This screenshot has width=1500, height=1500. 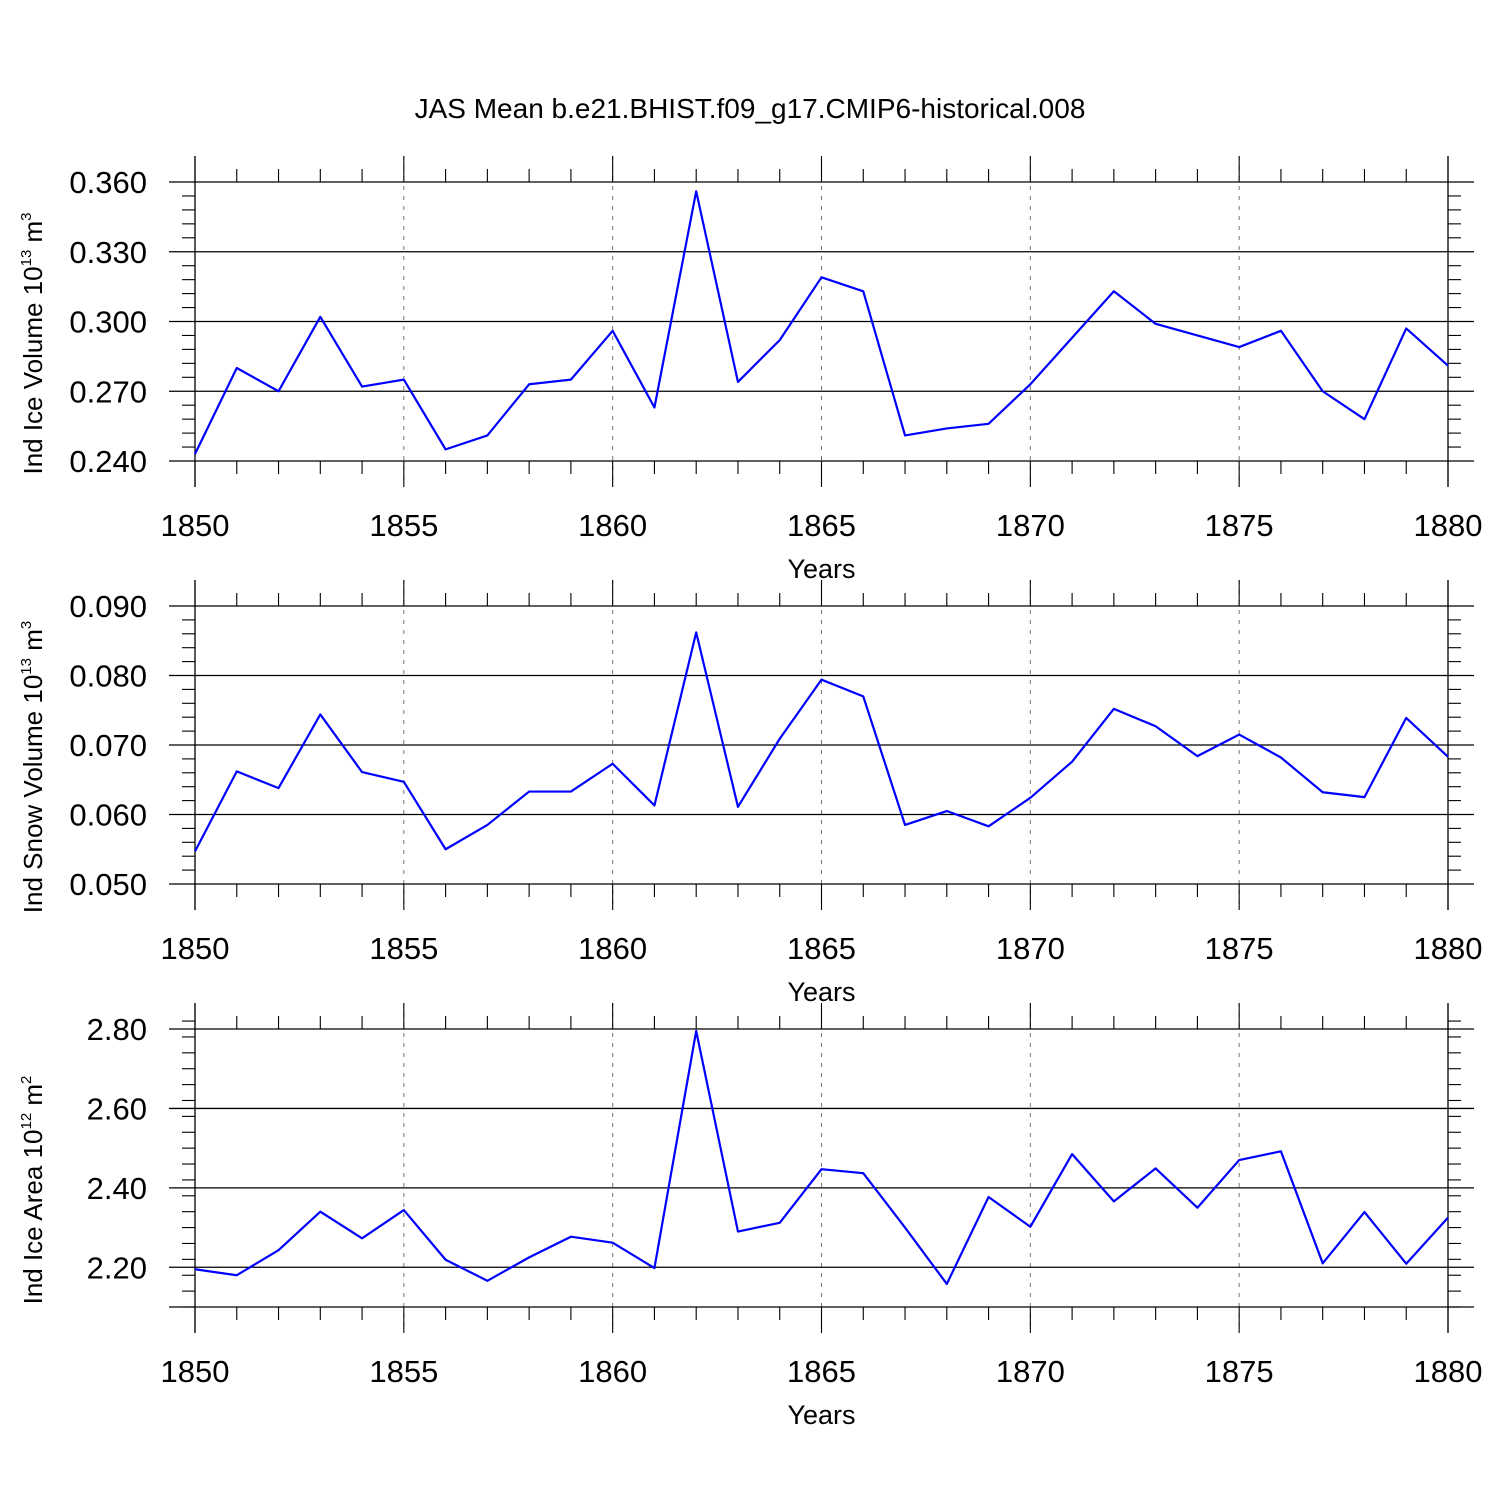 What do you see at coordinates (117, 1108) in the screenshot?
I see `y-tick-label: 2.60` at bounding box center [117, 1108].